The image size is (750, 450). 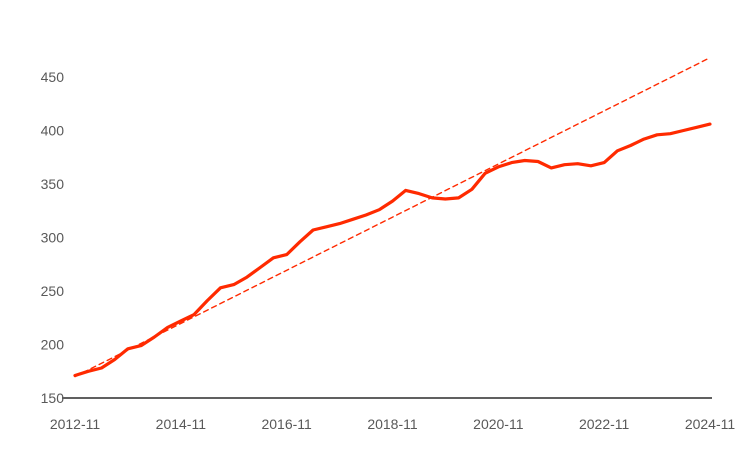 What do you see at coordinates (286, 424) in the screenshot?
I see `x-tick-label: 2016-11` at bounding box center [286, 424].